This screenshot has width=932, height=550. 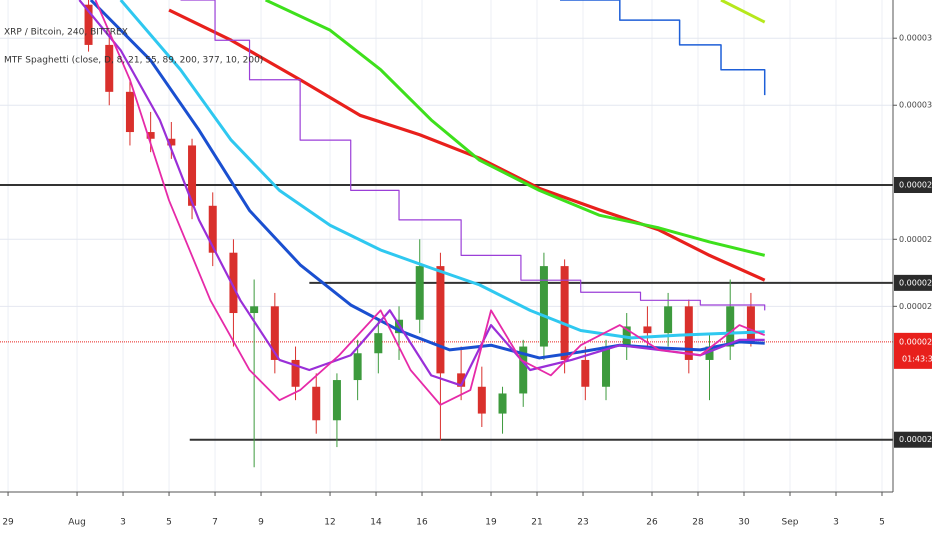 What do you see at coordinates (915, 239) in the screenshot?
I see `y-tick-label: 0.00002800` at bounding box center [915, 239].